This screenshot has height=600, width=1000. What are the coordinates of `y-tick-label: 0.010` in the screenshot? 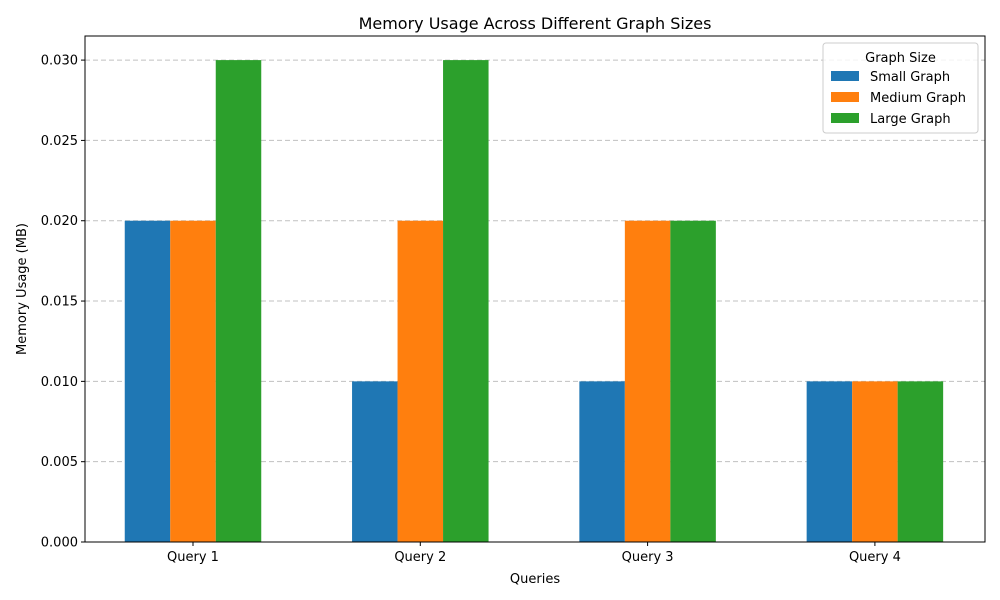 It's located at (59, 382).